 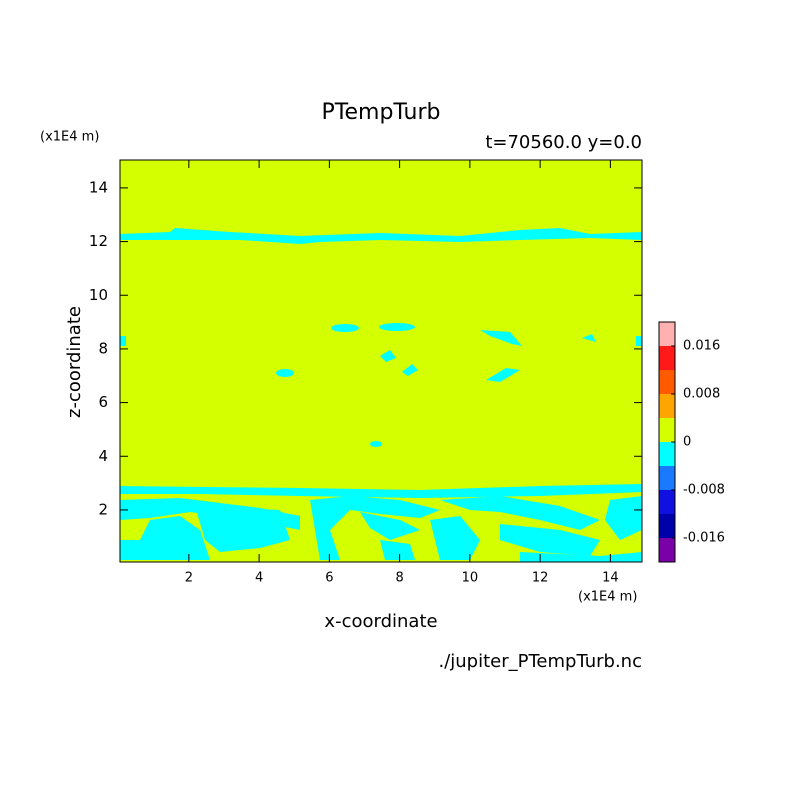 I want to click on y-tick-label: 10, so click(x=98, y=295).